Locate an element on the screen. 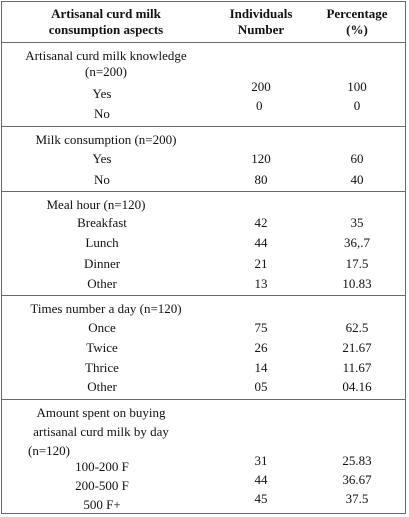  section-title-line: (n=200) is located at coordinates (106, 71).